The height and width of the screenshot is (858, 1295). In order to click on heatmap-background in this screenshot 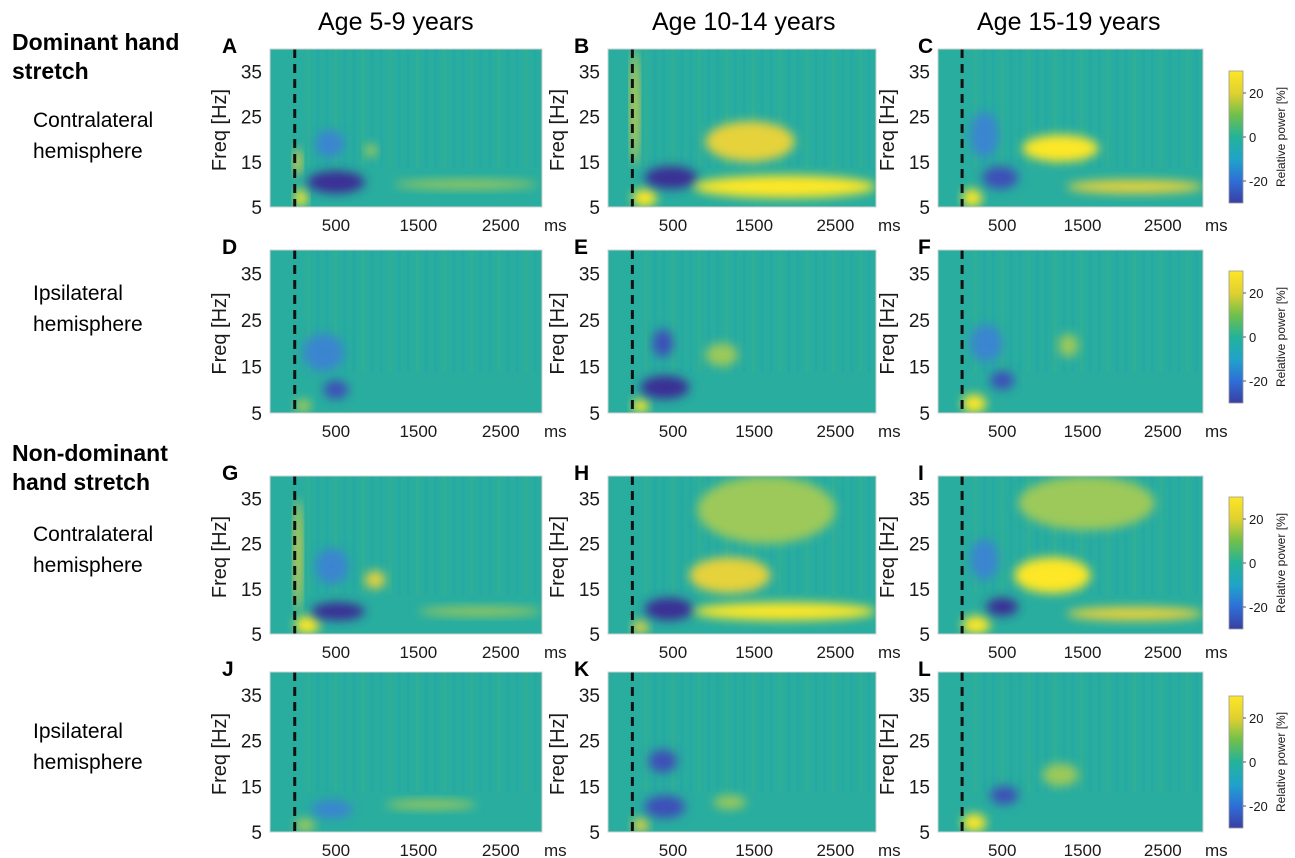, I will do `click(406, 331)`.